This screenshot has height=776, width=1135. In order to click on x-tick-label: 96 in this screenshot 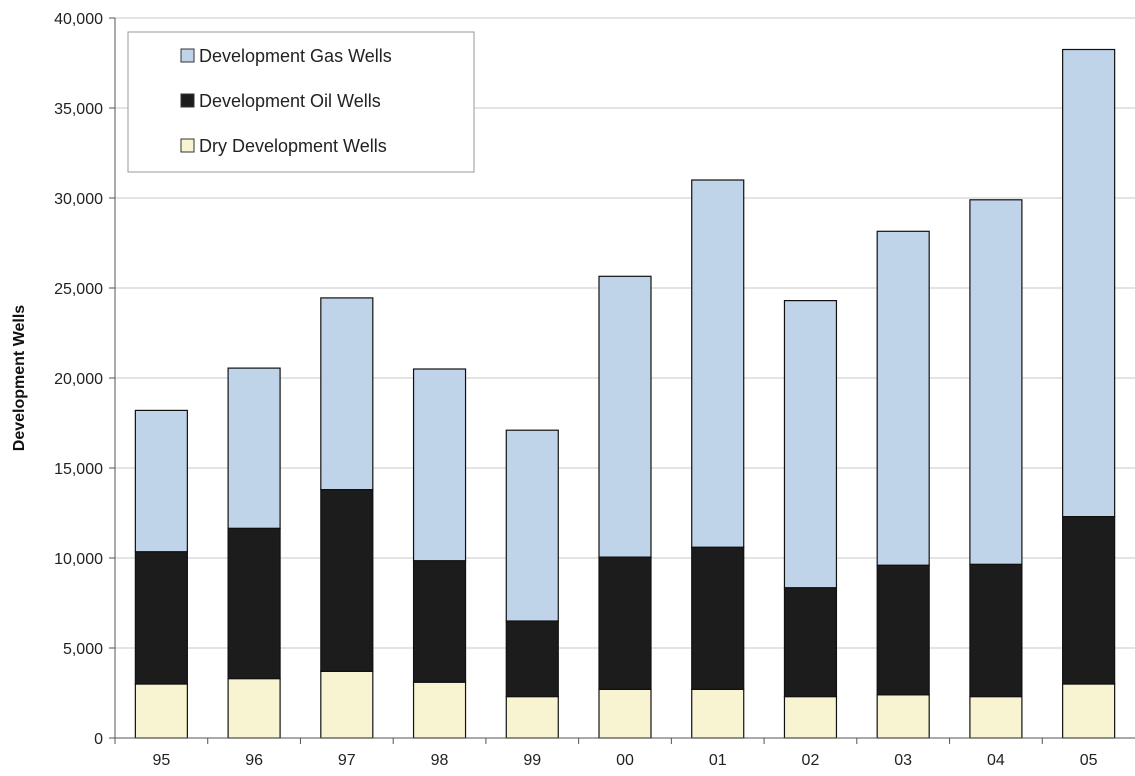, I will do `click(254, 760)`.